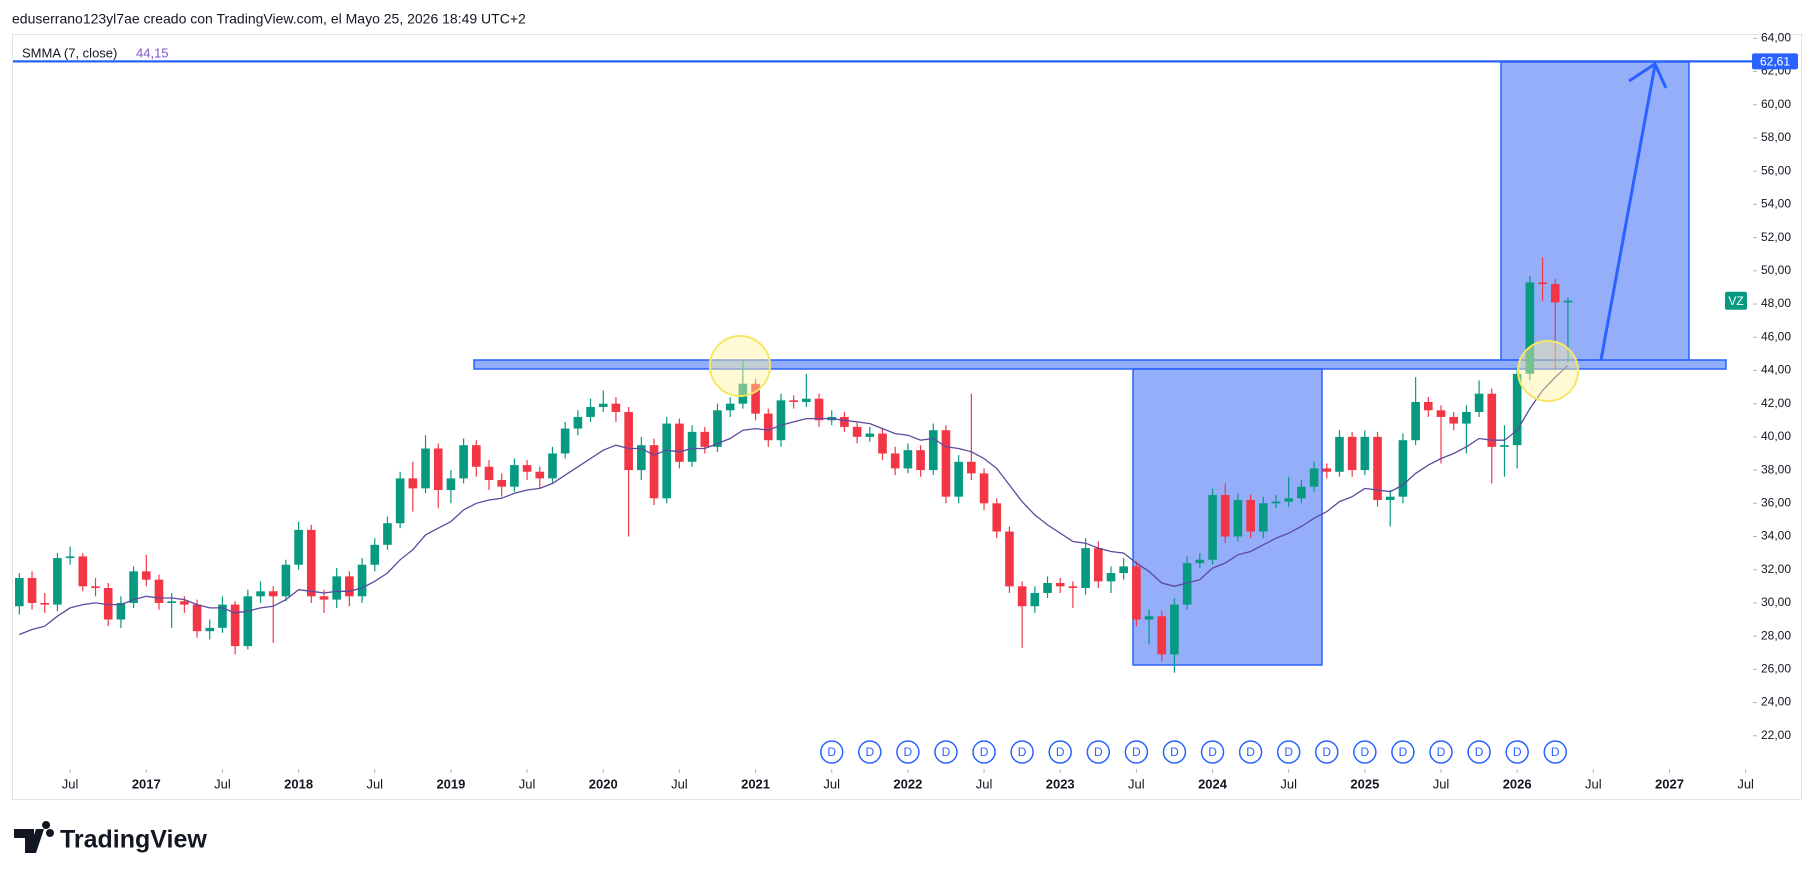 Image resolution: width=1814 pixels, height=877 pixels. I want to click on x-tick-label: 2025, so click(1364, 783).